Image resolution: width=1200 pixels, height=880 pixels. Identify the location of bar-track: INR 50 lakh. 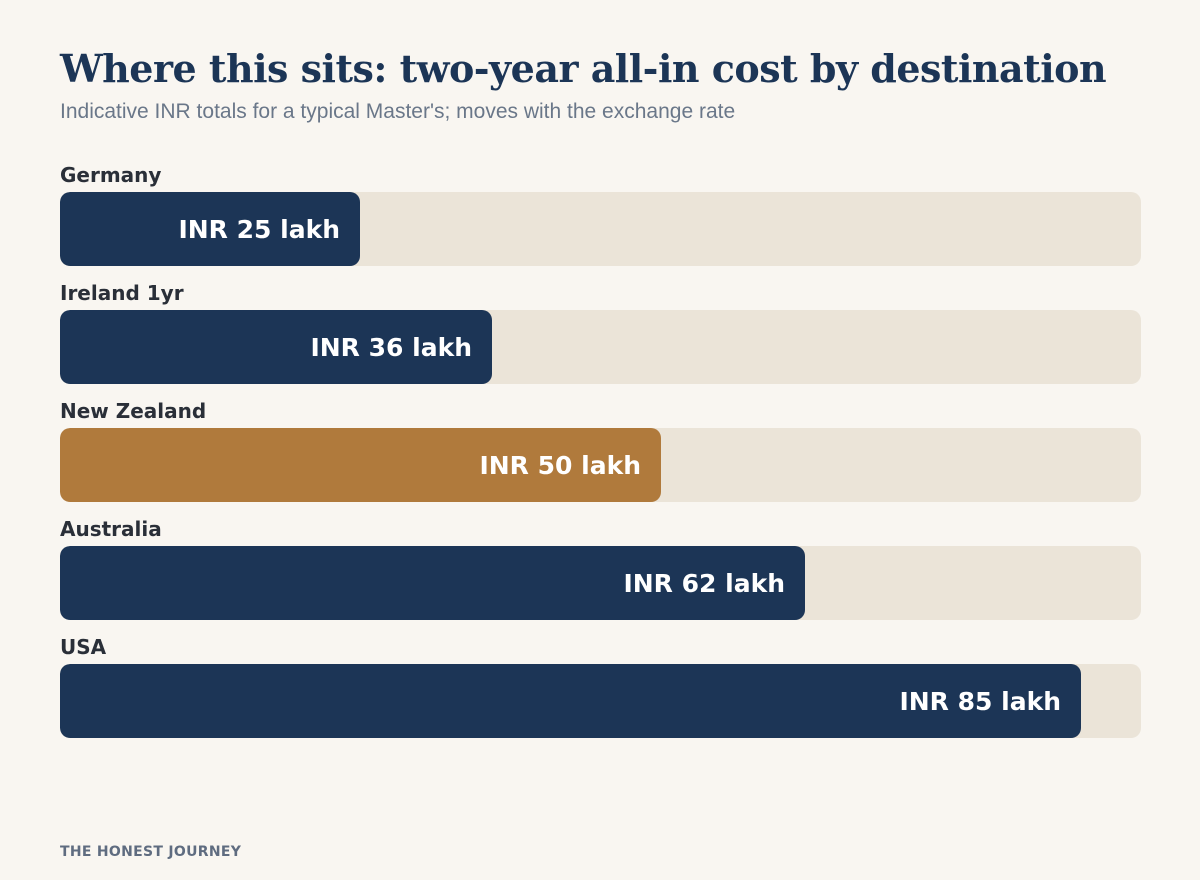
(600, 465).